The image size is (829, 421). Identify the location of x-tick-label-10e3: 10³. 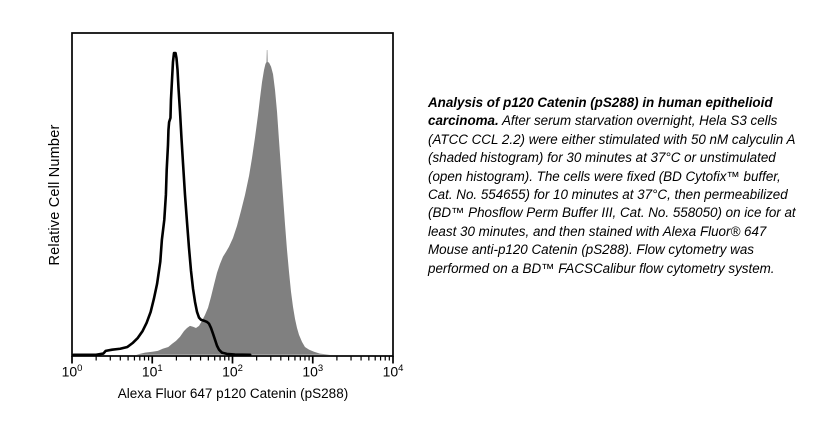
(313, 371).